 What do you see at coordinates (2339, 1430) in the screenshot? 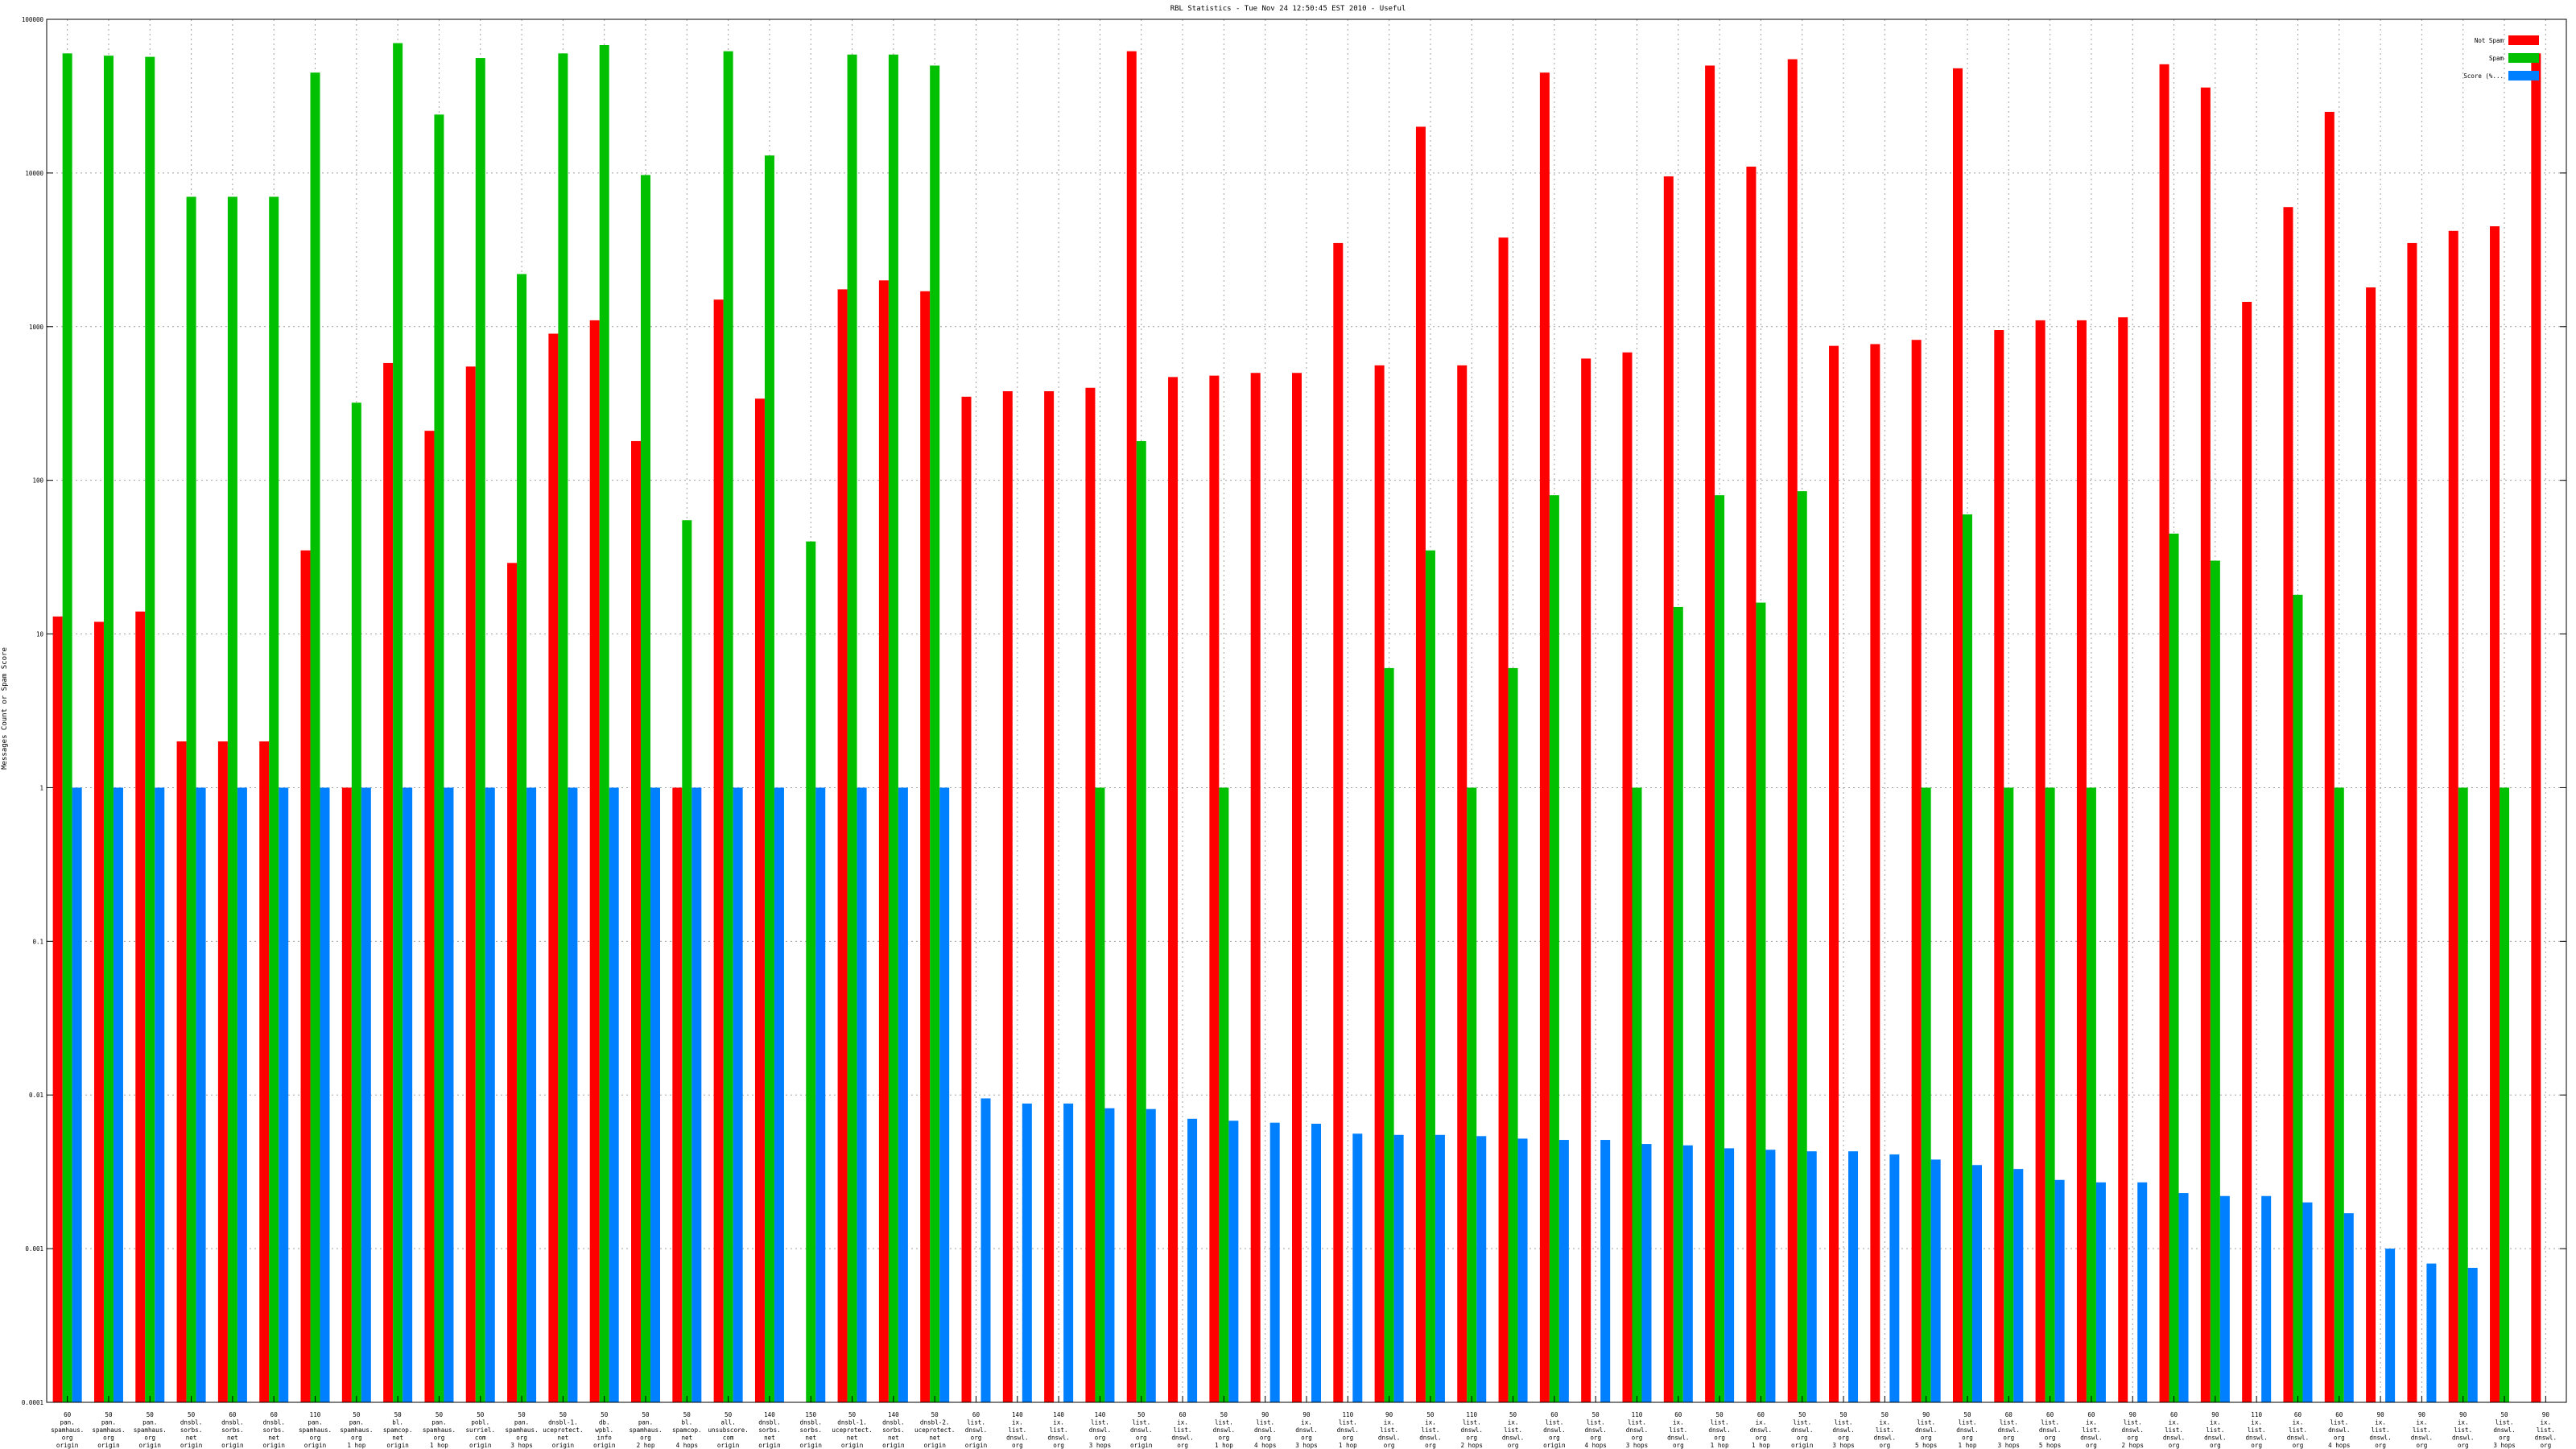
I see `x-tick-label: 60 list. dnswl. org 4 hops` at bounding box center [2339, 1430].